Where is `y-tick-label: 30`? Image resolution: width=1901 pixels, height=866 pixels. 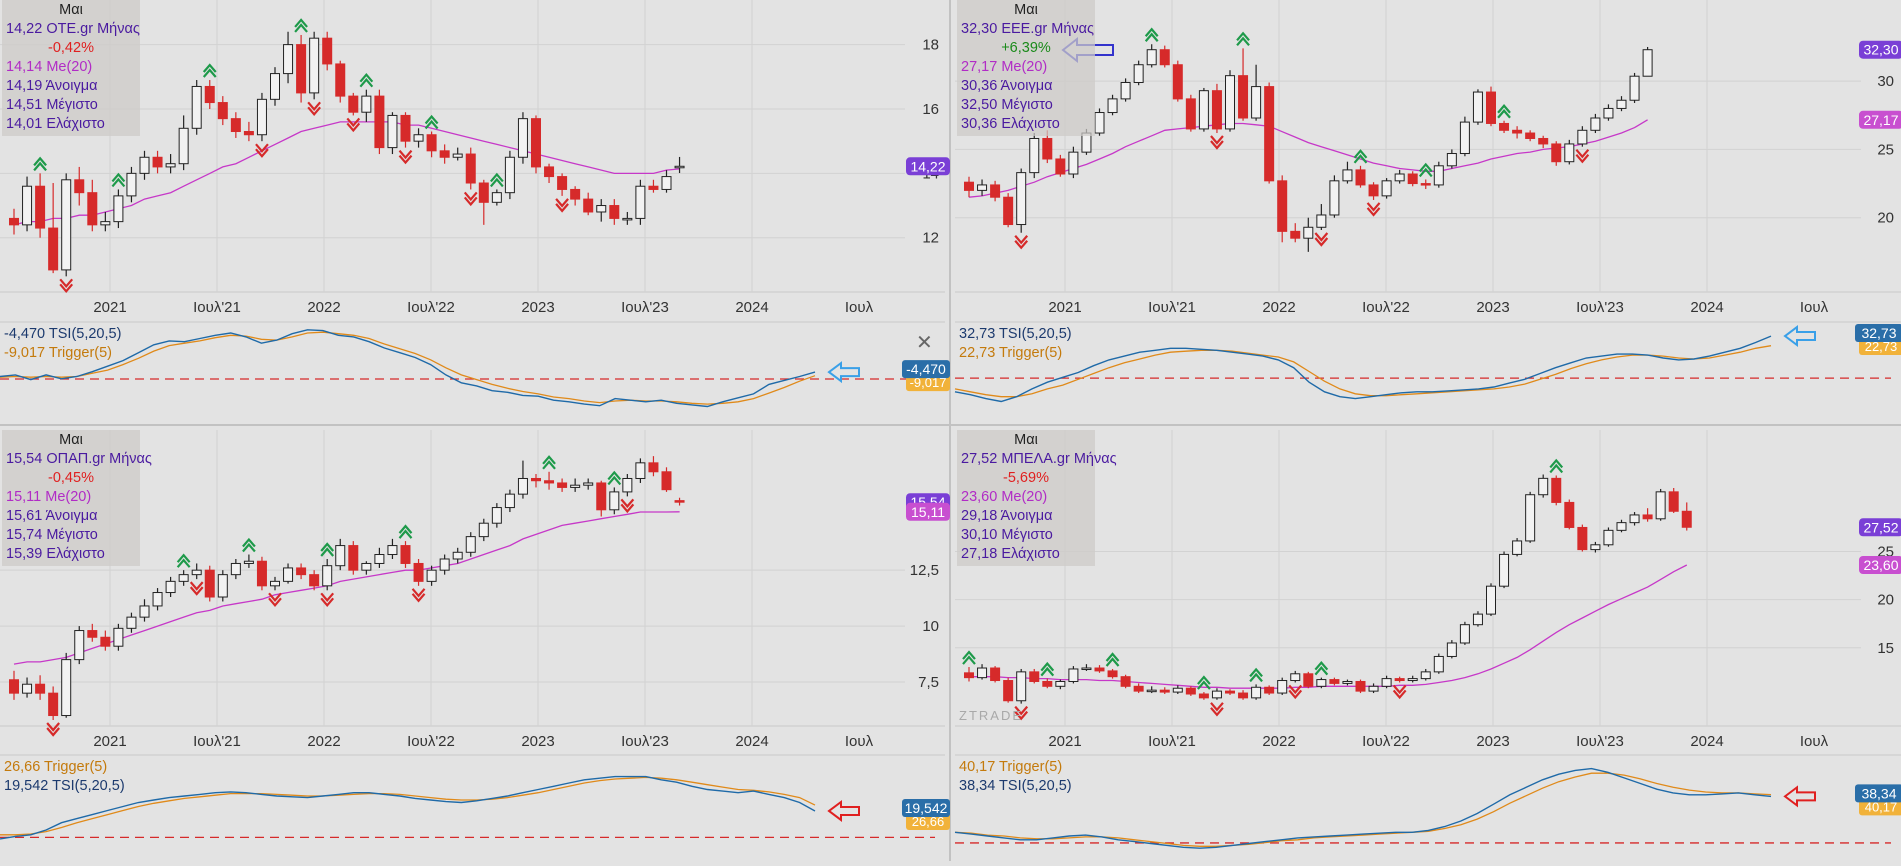 y-tick-label: 30 is located at coordinates (1885, 81).